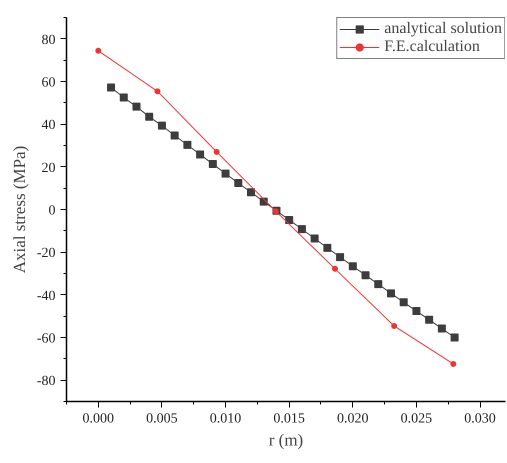 The height and width of the screenshot is (463, 507). I want to click on x-tick-label: 0.015, so click(289, 419).